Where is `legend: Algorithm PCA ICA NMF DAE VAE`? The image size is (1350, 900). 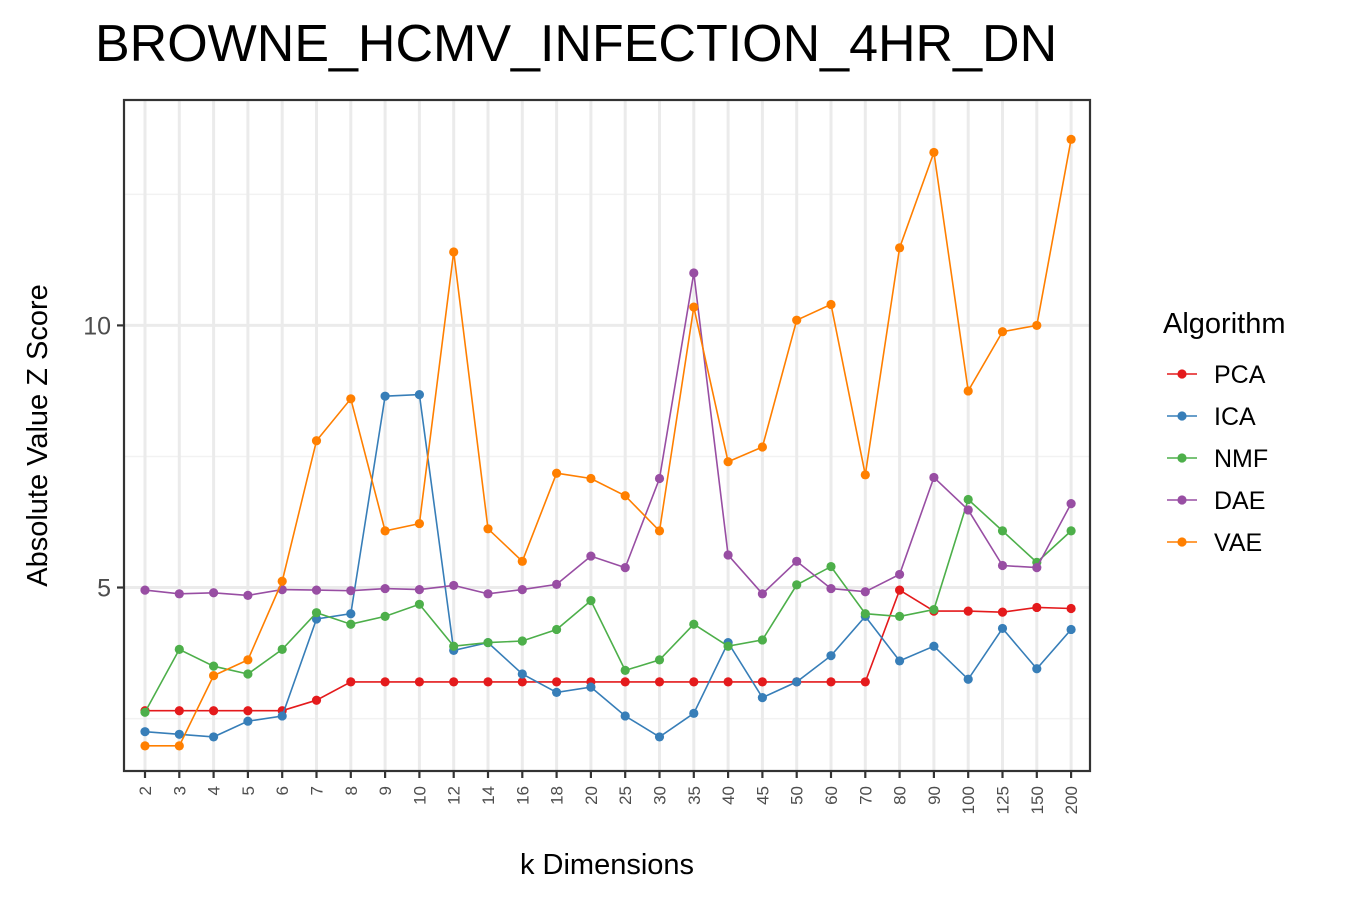
legend: Algorithm PCA ICA NMF DAE VAE is located at coordinates (1224, 432).